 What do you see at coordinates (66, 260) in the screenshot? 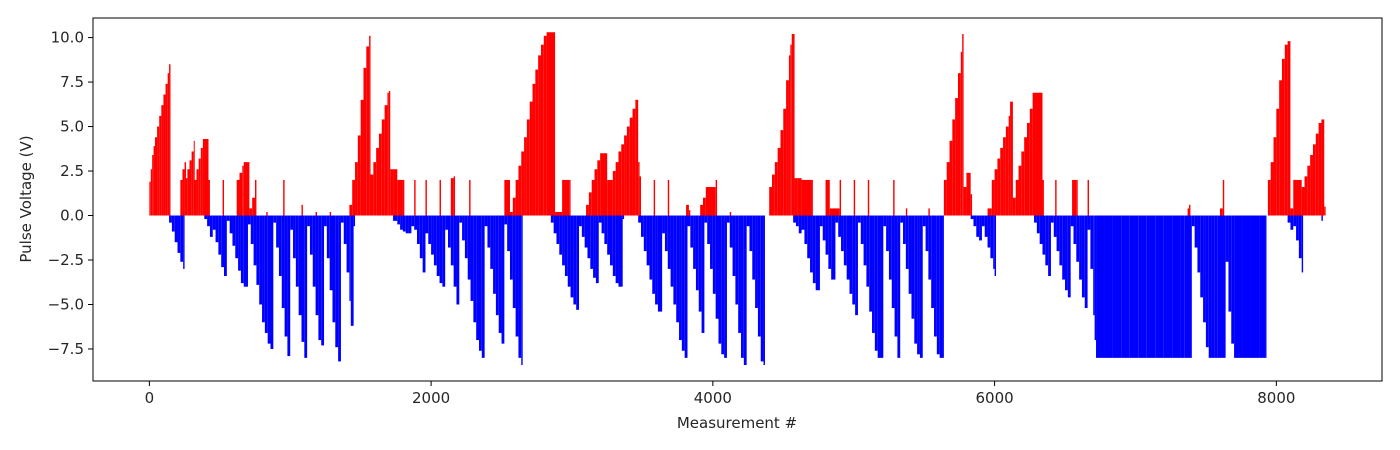
I see `y-tick-label: −2.5` at bounding box center [66, 260].